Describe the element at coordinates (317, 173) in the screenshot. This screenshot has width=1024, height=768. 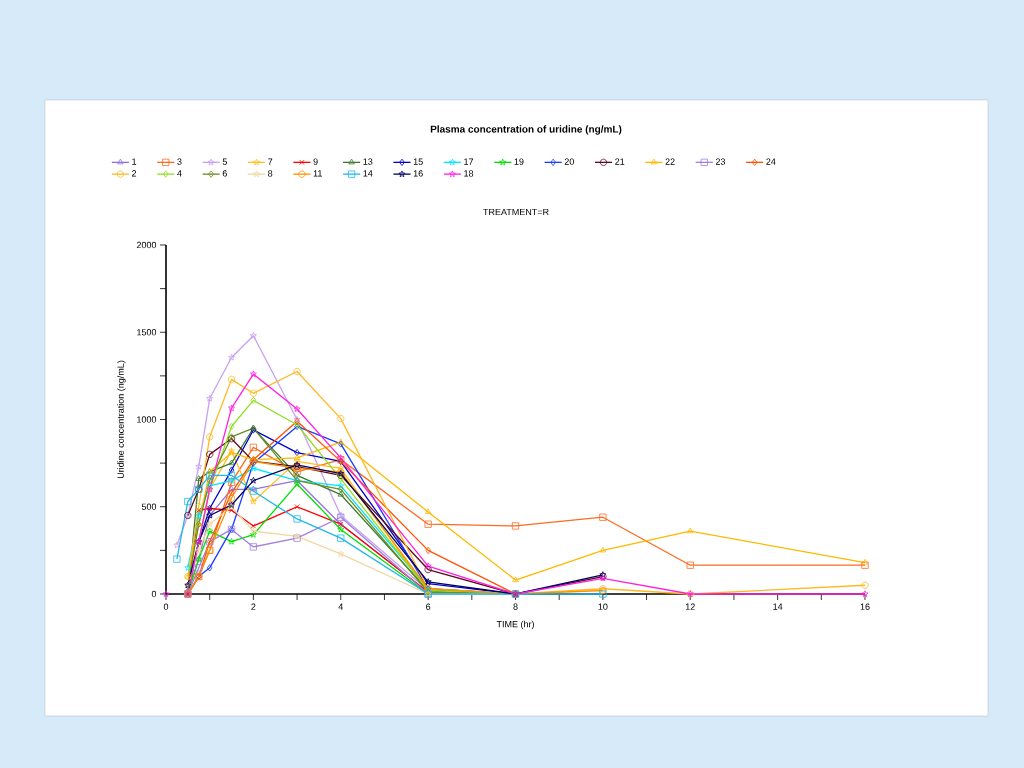
I see `legend-label: 11` at that location.